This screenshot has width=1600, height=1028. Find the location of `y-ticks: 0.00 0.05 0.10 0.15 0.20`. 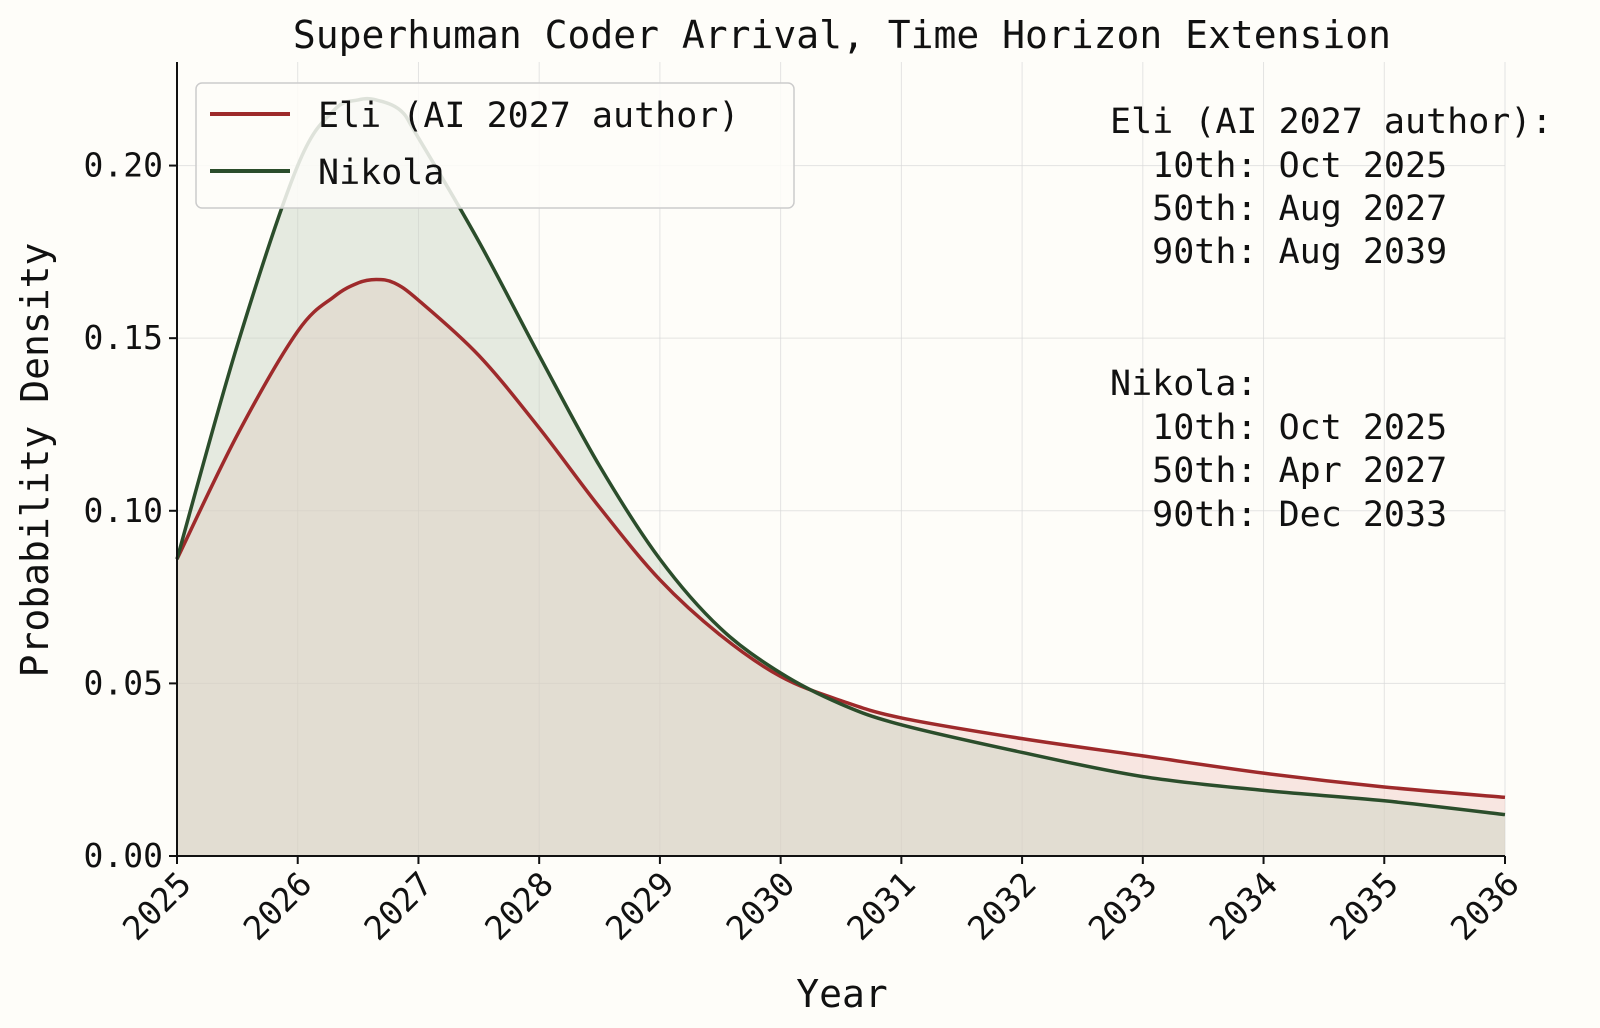

y-ticks: 0.00 0.05 0.10 0.15 0.20 is located at coordinates (130, 510).